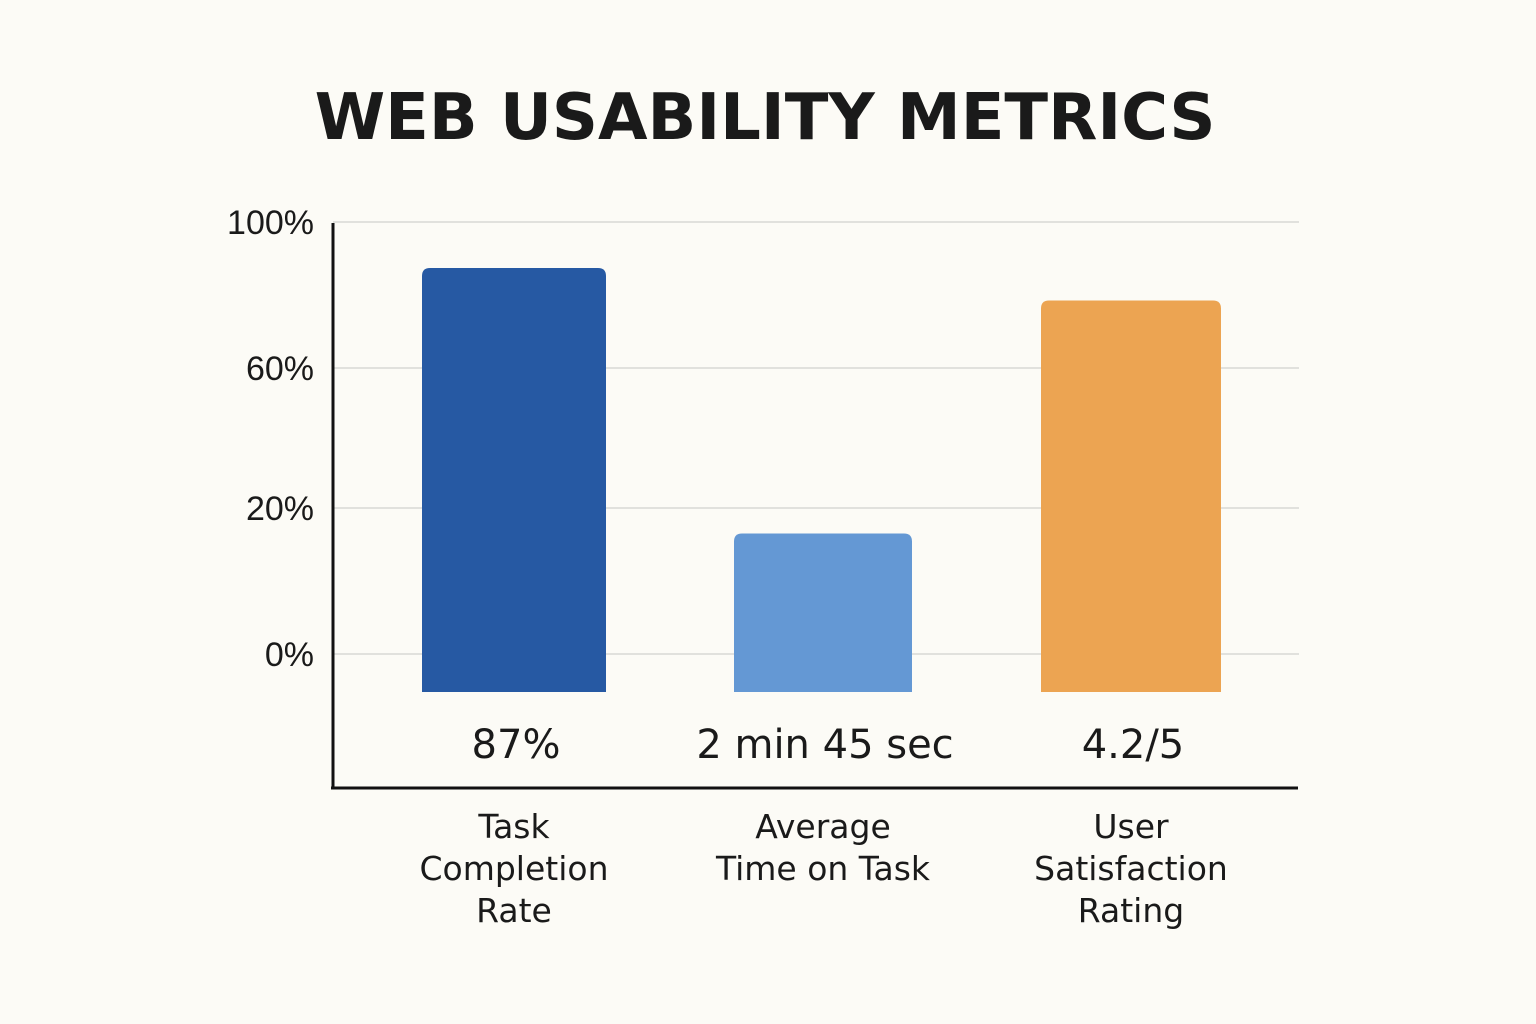  Describe the element at coordinates (280, 509) in the screenshot. I see `y-tick-label: 20%` at that location.